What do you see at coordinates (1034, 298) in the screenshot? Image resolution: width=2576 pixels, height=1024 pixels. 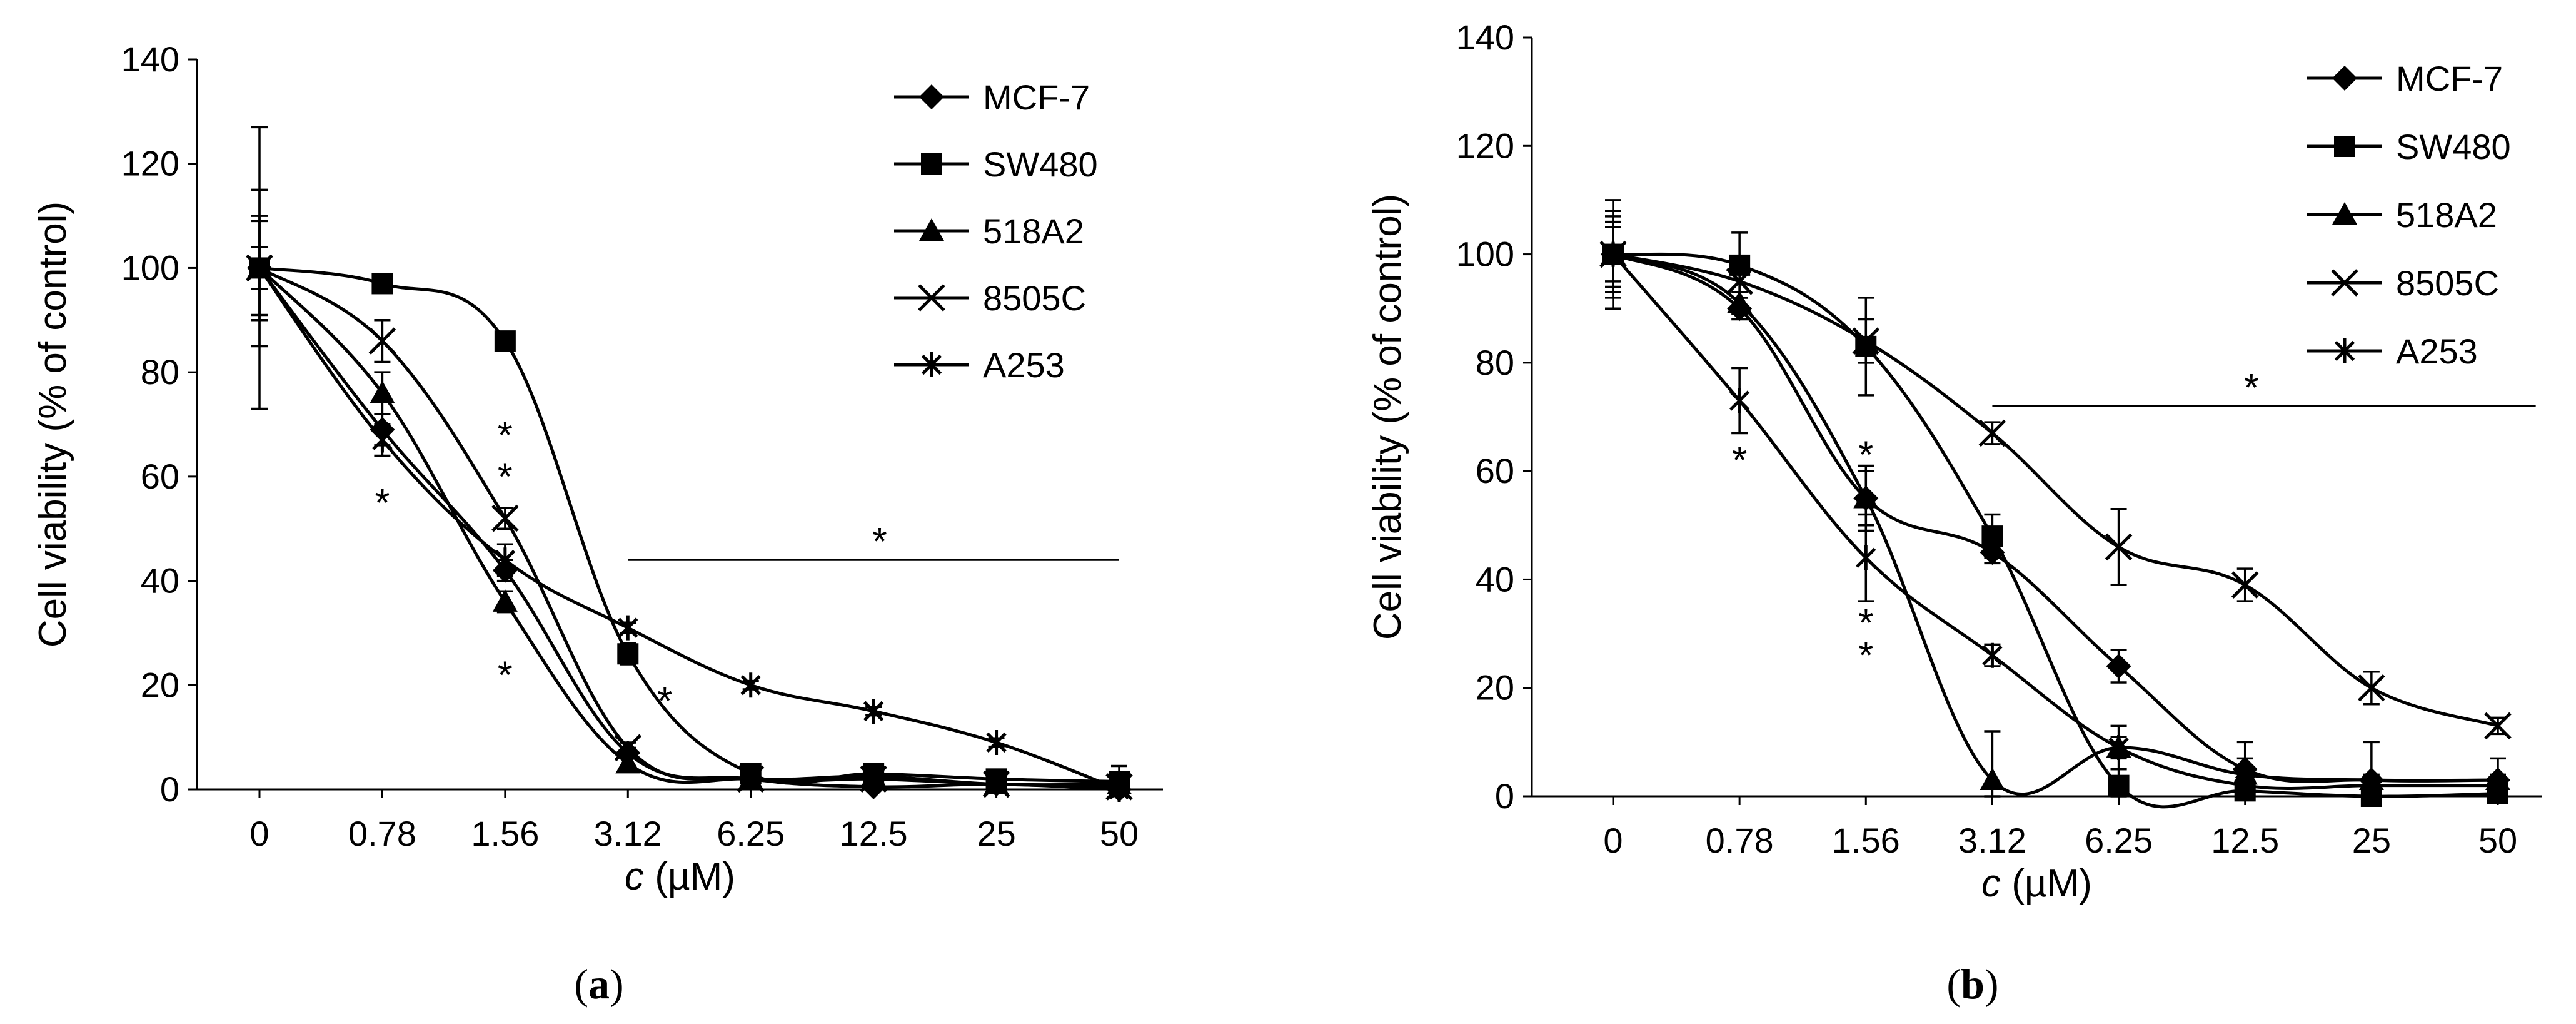 I see `legend-label: 8505C` at bounding box center [1034, 298].